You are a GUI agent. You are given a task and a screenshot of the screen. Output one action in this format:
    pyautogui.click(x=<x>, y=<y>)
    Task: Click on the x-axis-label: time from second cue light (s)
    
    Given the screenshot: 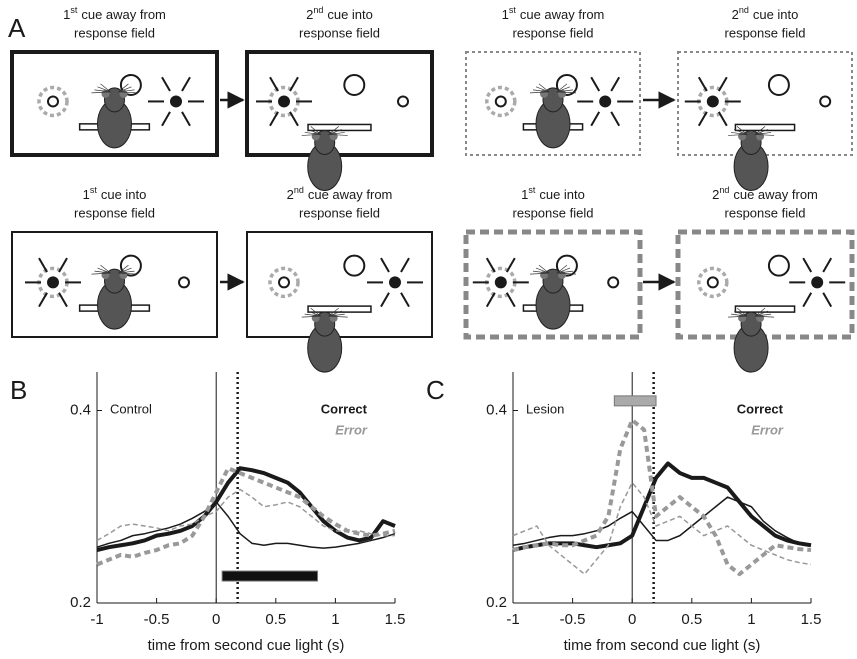 What is the action you would take?
    pyautogui.click(x=246, y=645)
    